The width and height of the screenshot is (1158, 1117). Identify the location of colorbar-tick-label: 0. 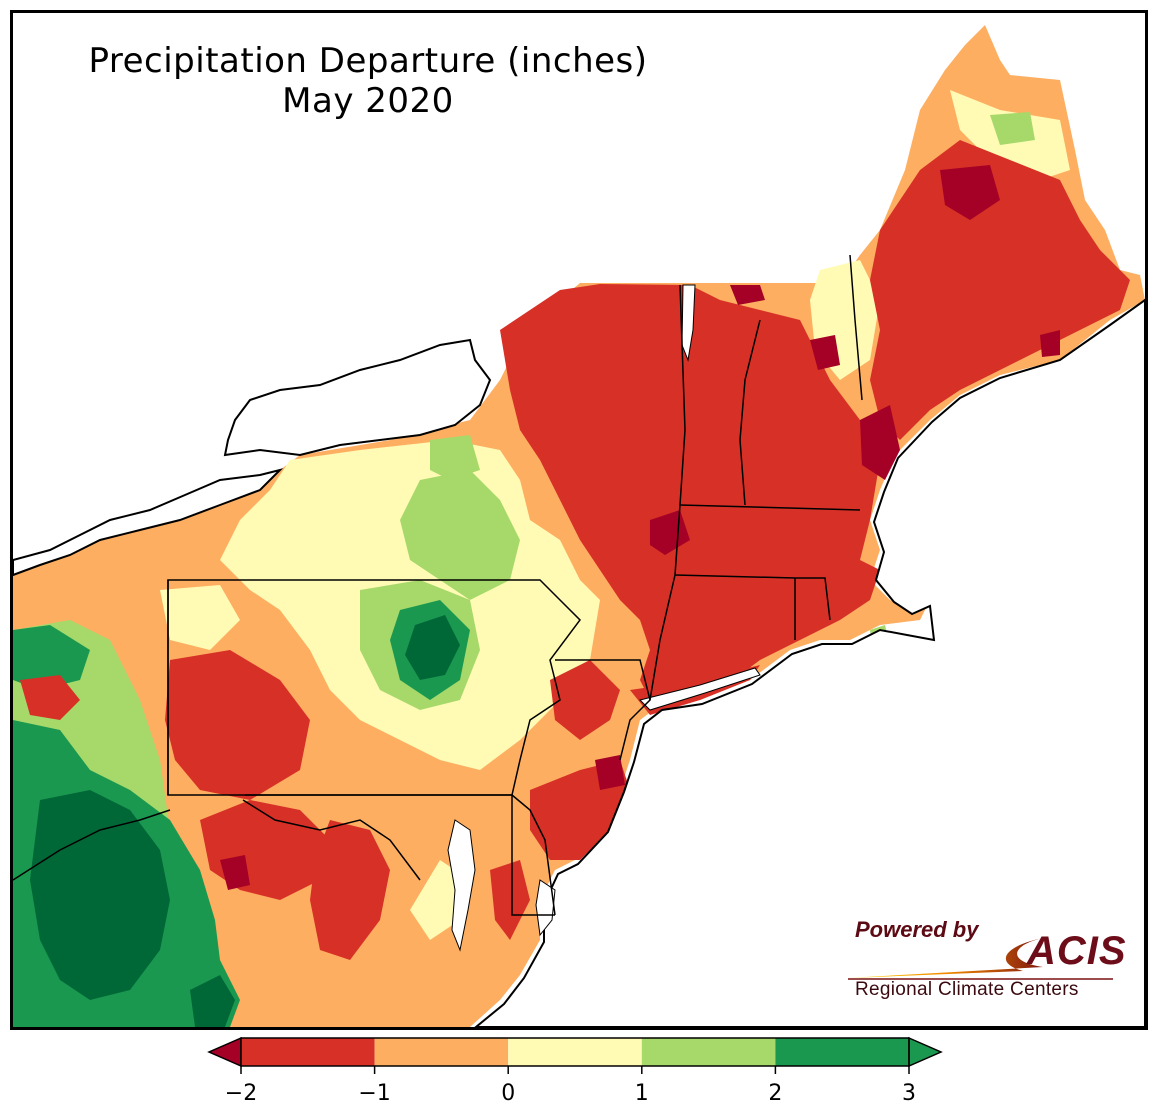
(508, 1093).